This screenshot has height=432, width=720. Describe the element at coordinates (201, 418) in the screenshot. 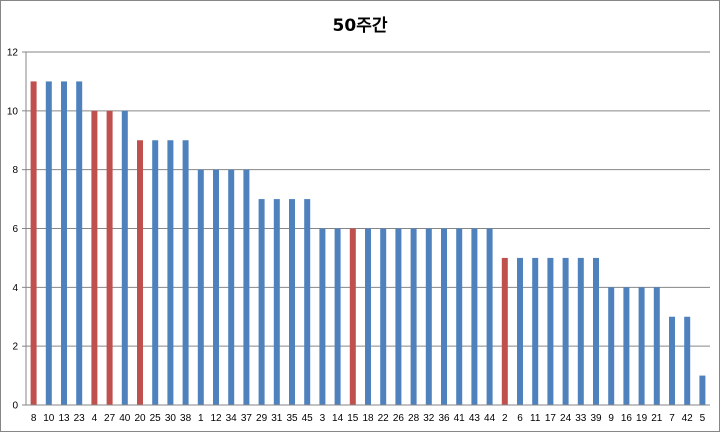

I see `x-tick-label: 1` at that location.